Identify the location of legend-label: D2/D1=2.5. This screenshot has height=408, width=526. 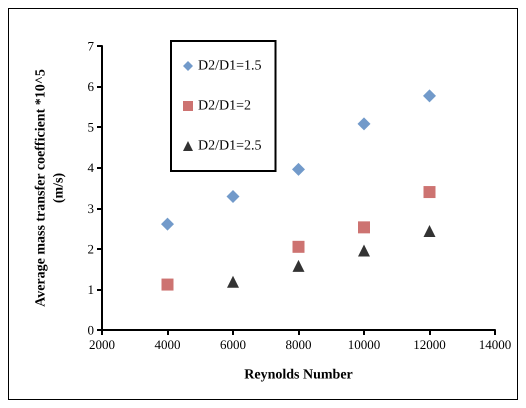
(230, 146).